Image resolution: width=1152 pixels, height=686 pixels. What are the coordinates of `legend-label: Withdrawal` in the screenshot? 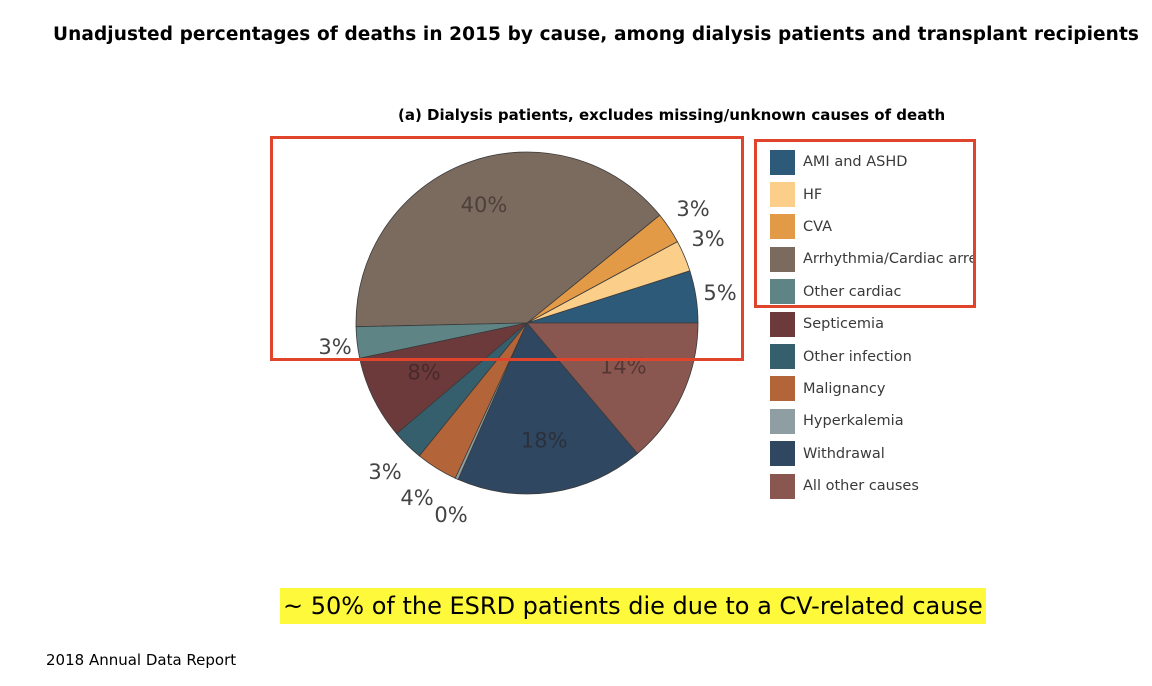 It's located at (844, 453).